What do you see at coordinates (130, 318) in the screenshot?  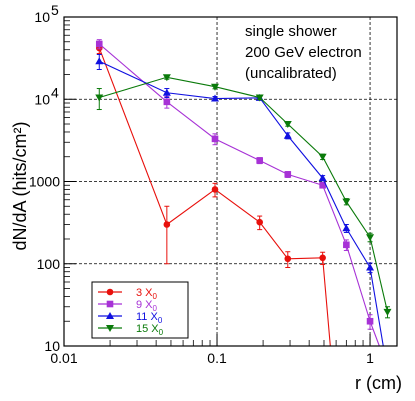 I see `legend-item-3: 11 X0` at bounding box center [130, 318].